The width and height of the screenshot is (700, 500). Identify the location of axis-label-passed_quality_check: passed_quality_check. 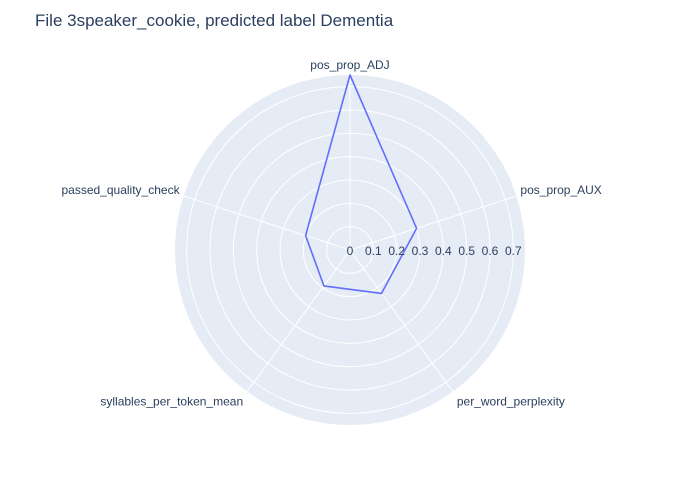
(120, 190).